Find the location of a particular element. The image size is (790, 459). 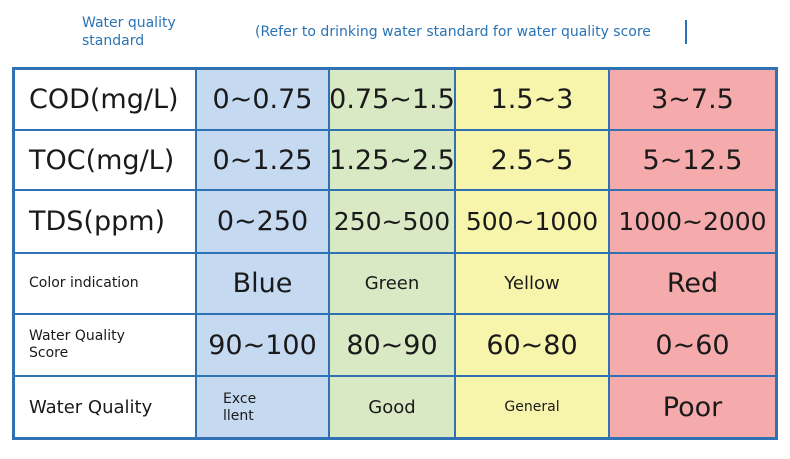

quality-red: Poor is located at coordinates (692, 407).